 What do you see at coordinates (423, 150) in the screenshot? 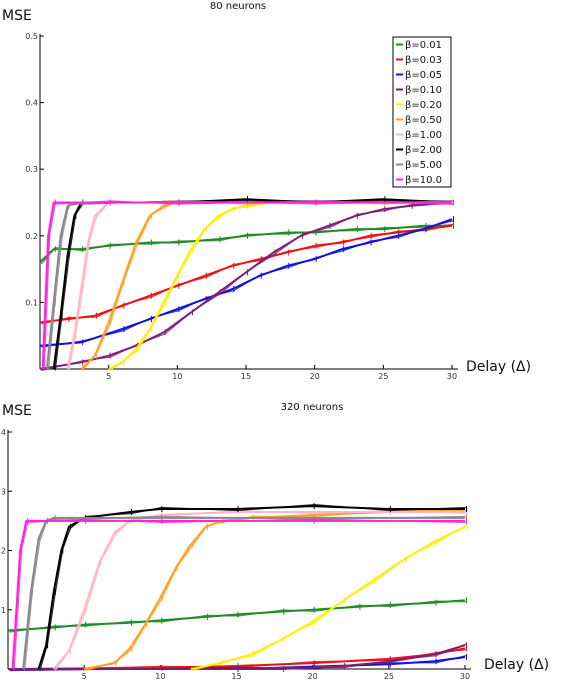
I see `legend-entry: β=2.00` at bounding box center [423, 150].